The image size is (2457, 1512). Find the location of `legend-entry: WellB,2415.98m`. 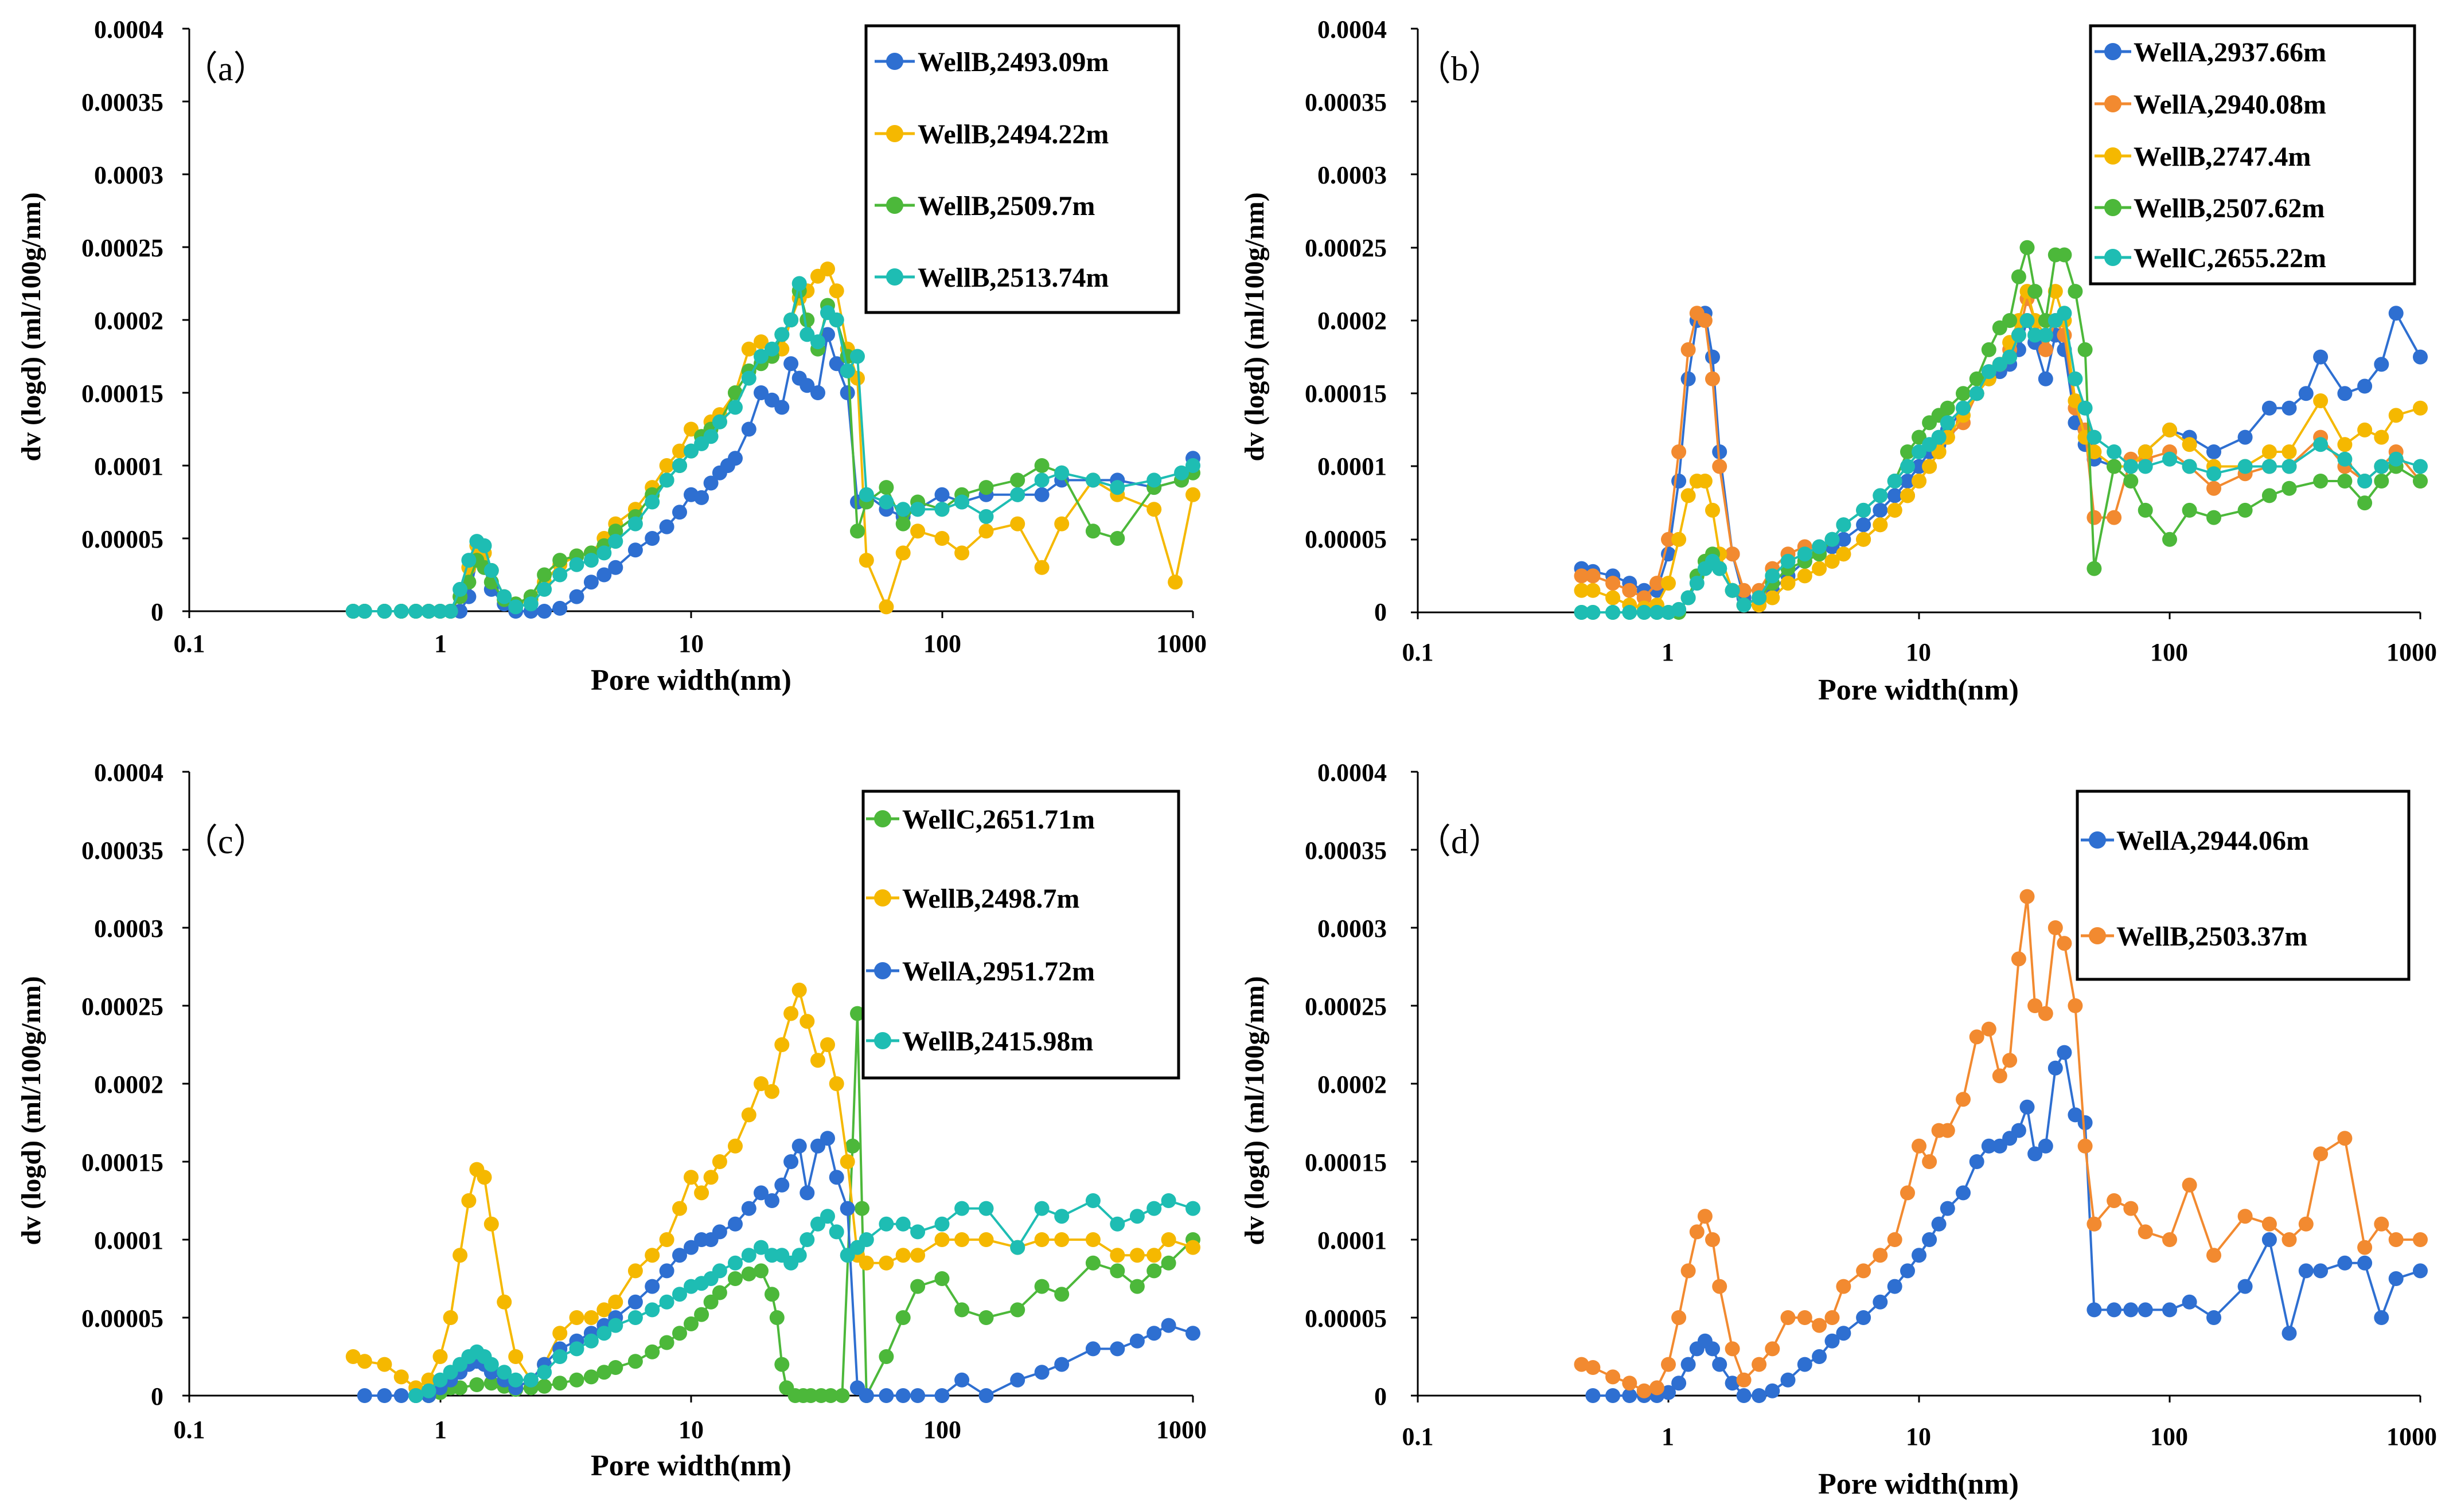

legend-entry: WellB,2415.98m is located at coordinates (979, 1041).